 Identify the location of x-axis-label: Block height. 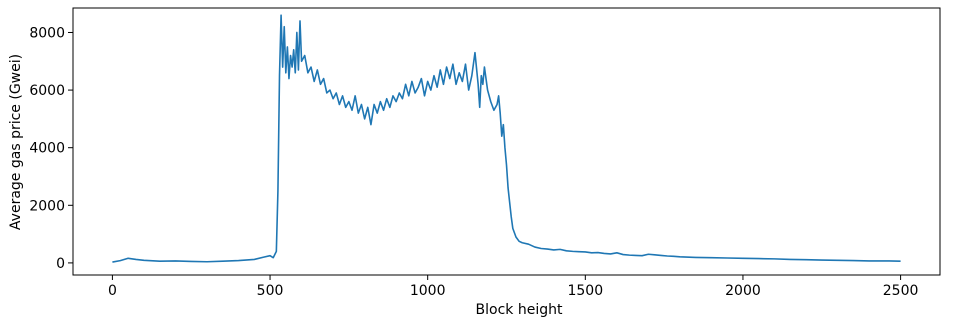
(519, 310).